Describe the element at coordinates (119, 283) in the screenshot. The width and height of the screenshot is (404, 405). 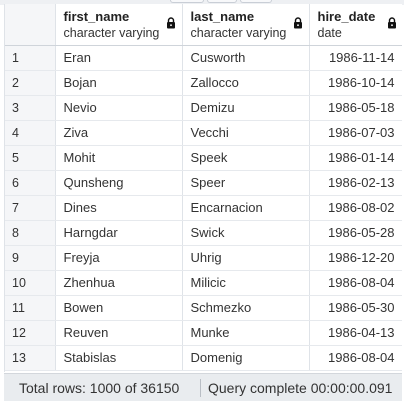
I see `first-name-cell: Zhenhua` at that location.